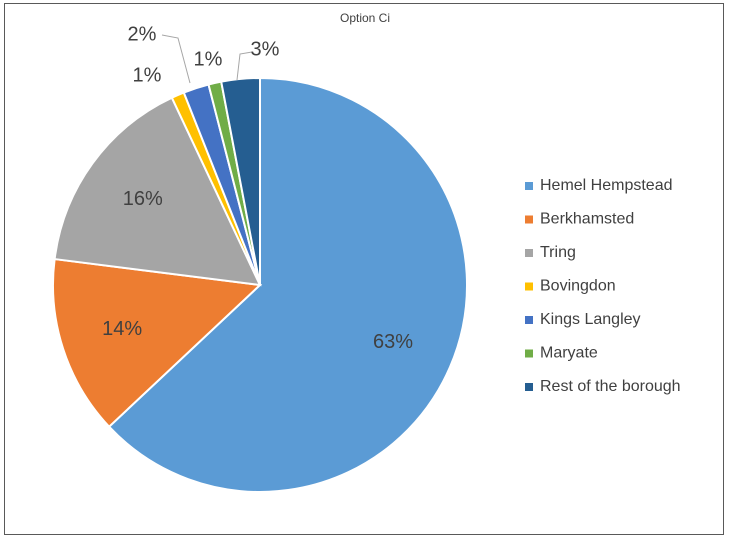  What do you see at coordinates (265, 49) in the screenshot?
I see `data-label: 3%` at bounding box center [265, 49].